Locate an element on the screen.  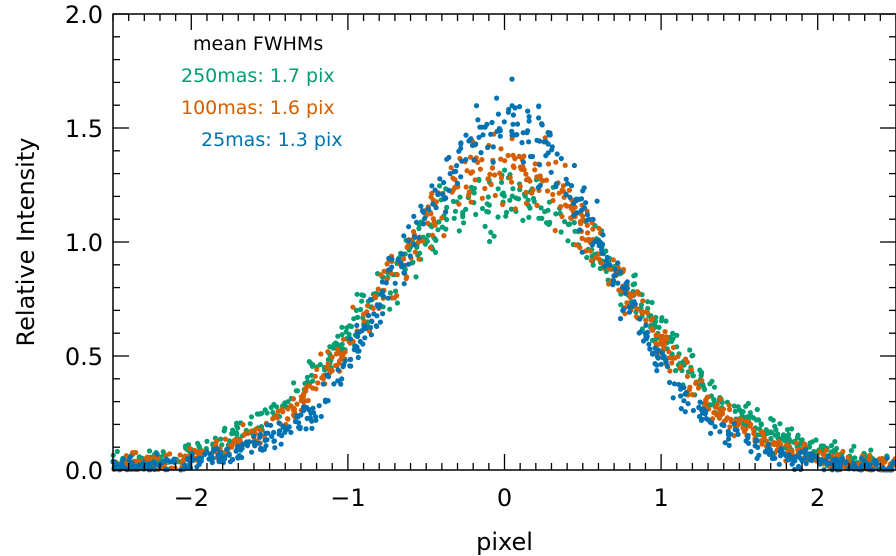
y-tick-label: 0.5 is located at coordinates (84, 357).